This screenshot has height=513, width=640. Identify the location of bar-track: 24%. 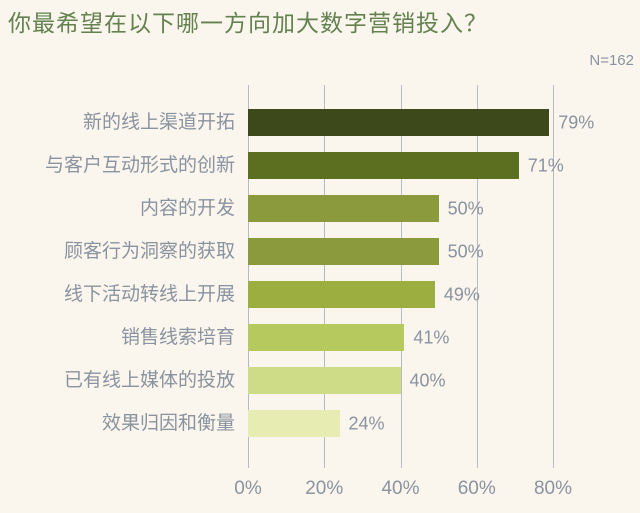
(444, 423).